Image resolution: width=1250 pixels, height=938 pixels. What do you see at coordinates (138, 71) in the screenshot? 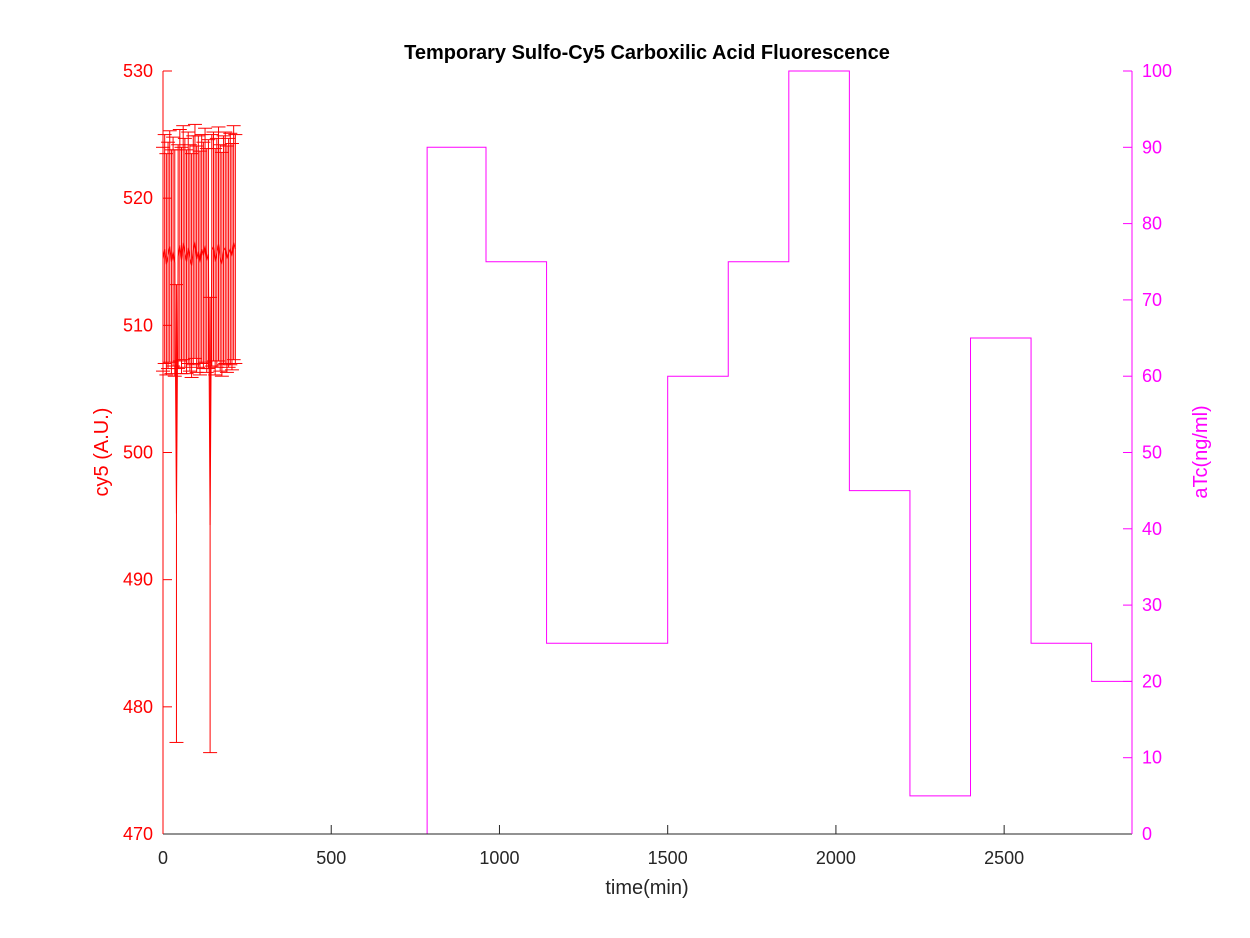
I see `y-left-tick-label: 530` at bounding box center [138, 71].